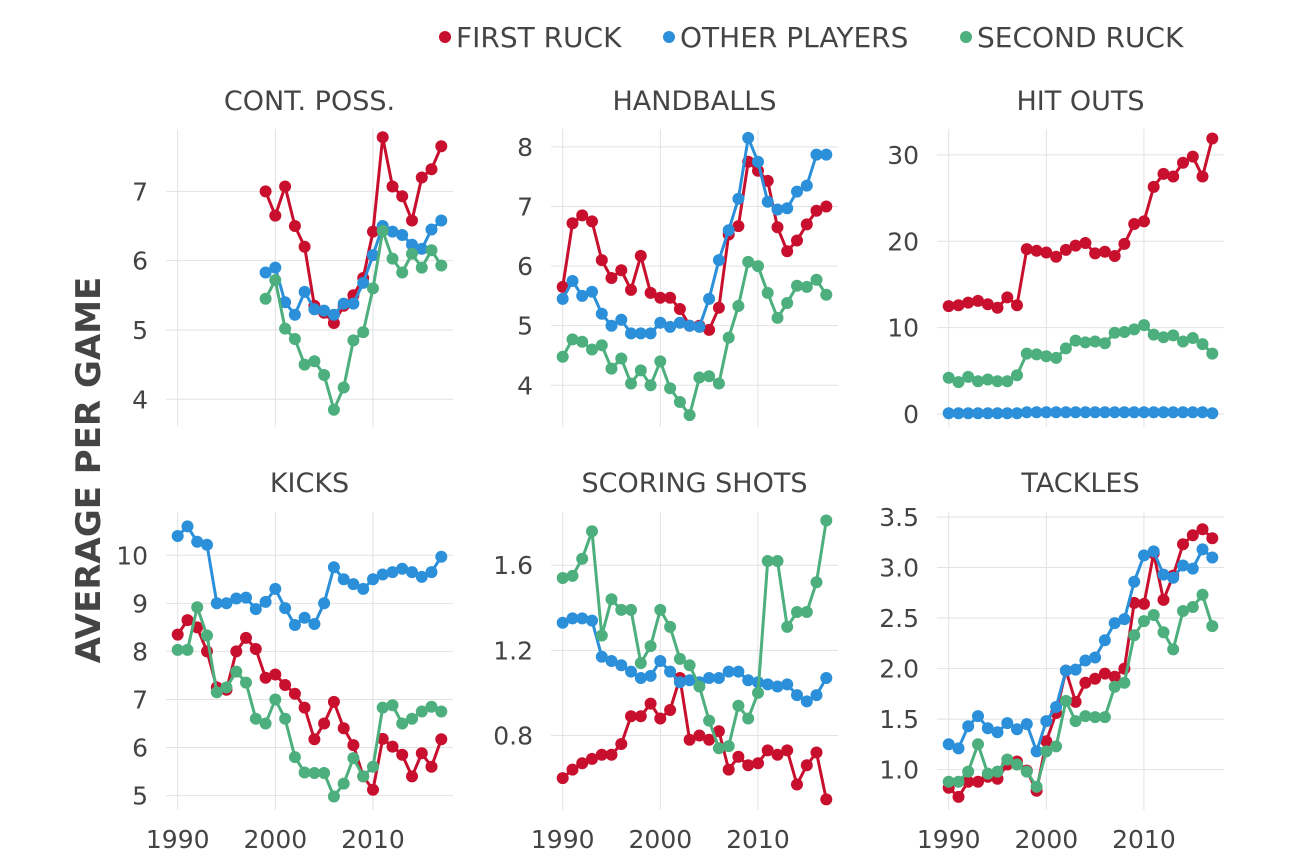  Describe the element at coordinates (899, 568) in the screenshot. I see `y-tick-label: 3.0` at that location.